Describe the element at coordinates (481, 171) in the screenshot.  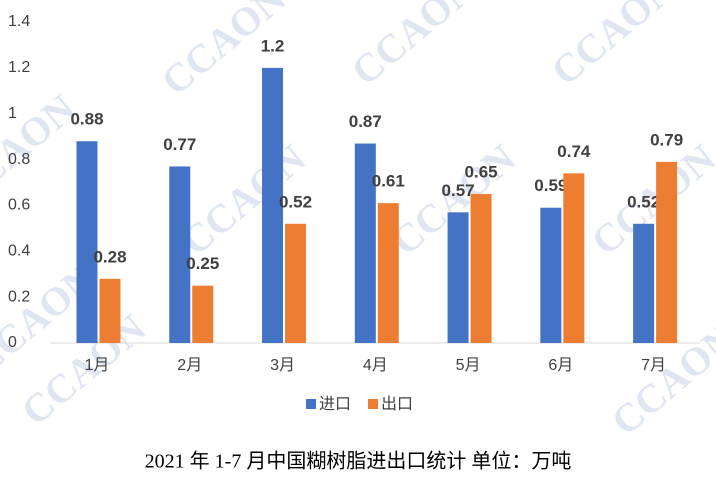
I see `value-label: 0.65` at that location.